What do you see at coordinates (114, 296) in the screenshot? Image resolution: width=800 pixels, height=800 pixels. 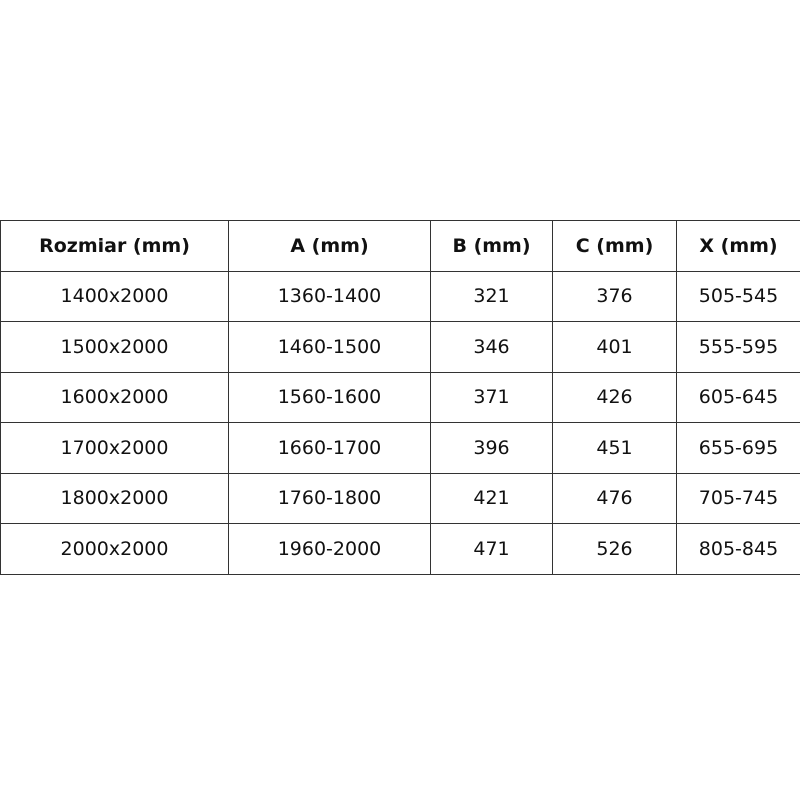 I see `cell-rozmiar: 1400x2000` at bounding box center [114, 296].